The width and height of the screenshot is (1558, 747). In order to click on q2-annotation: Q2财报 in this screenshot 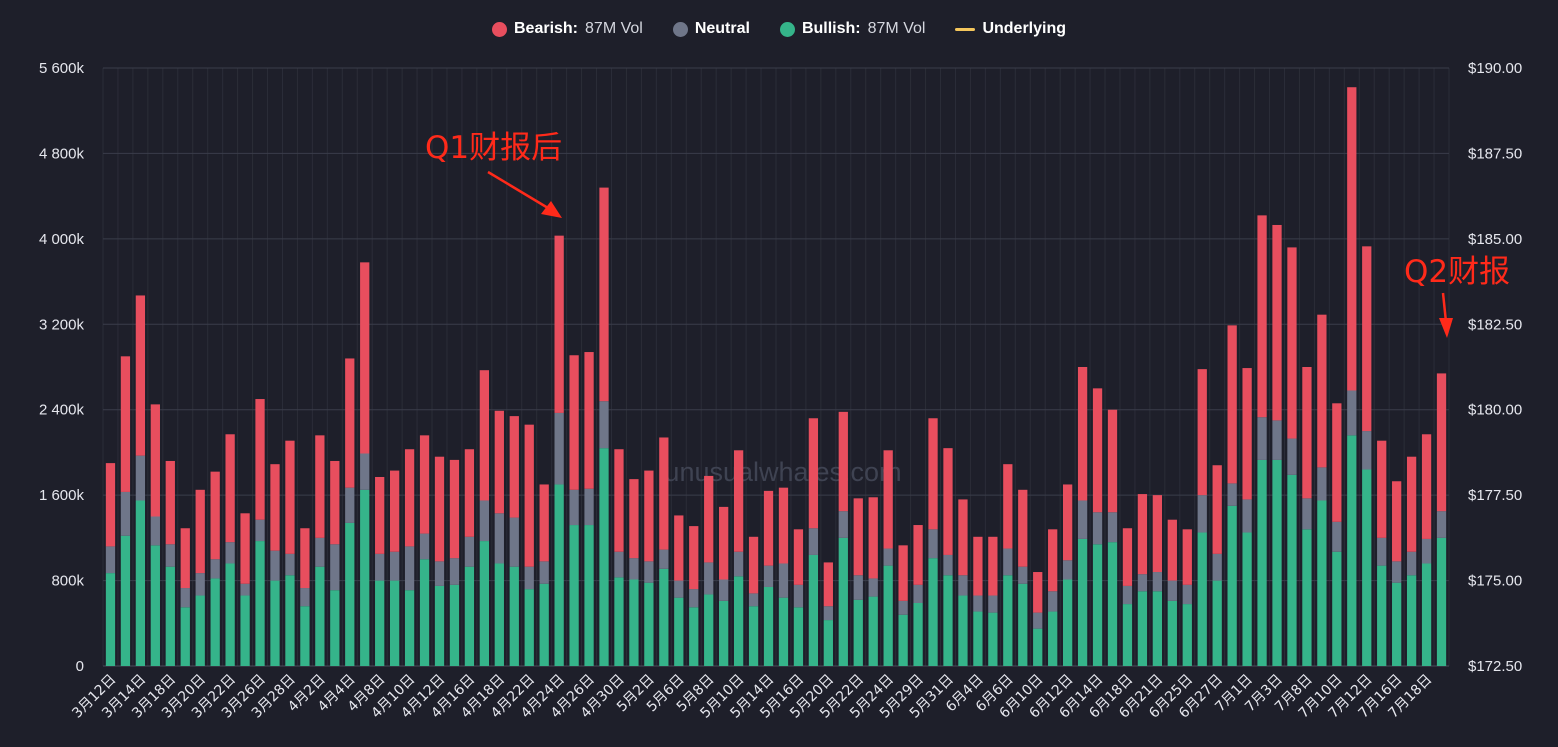, I will do `click(1457, 272)`.